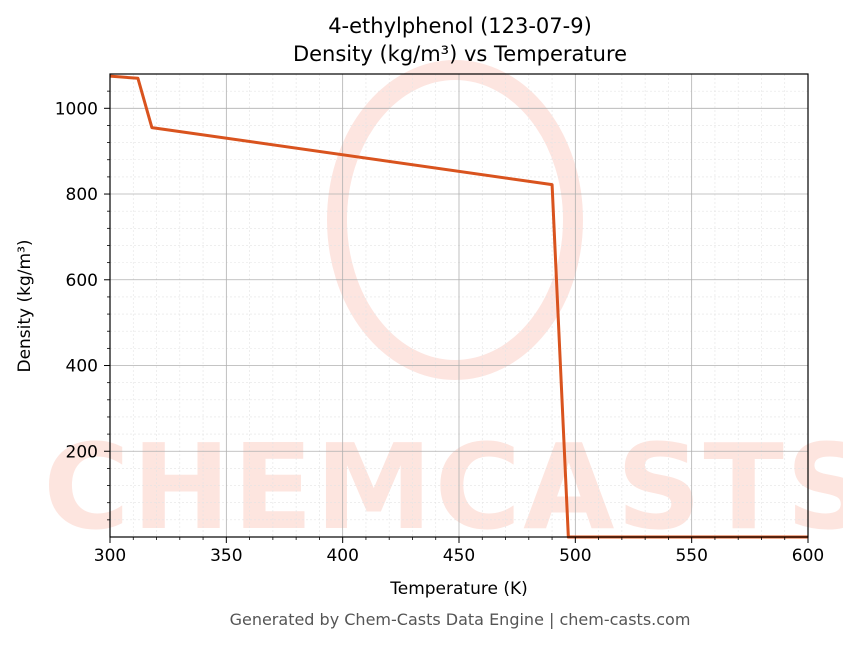 The width and height of the screenshot is (843, 648). I want to click on x-axis-ticks: 300 350 400 450 500 550 600, so click(459, 551).